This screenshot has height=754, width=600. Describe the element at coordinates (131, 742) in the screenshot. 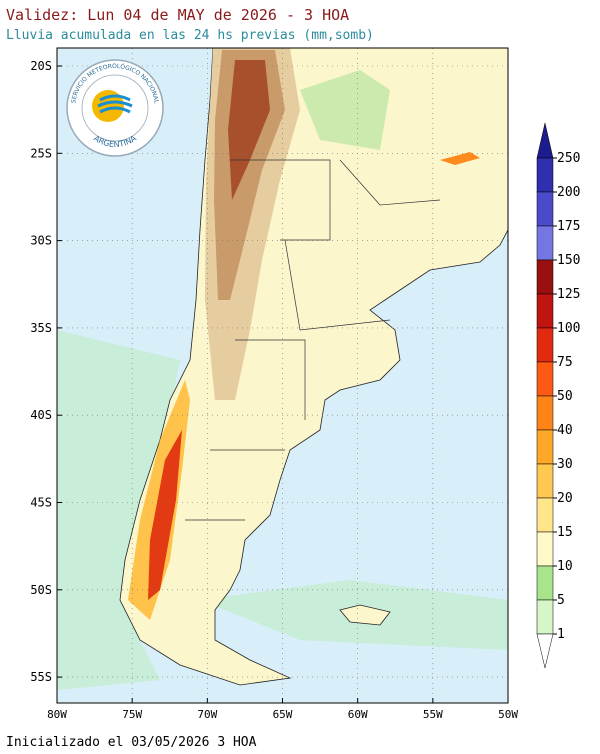

I see `init-text: Inicializado el 03/05/2026 3 HOA` at that location.